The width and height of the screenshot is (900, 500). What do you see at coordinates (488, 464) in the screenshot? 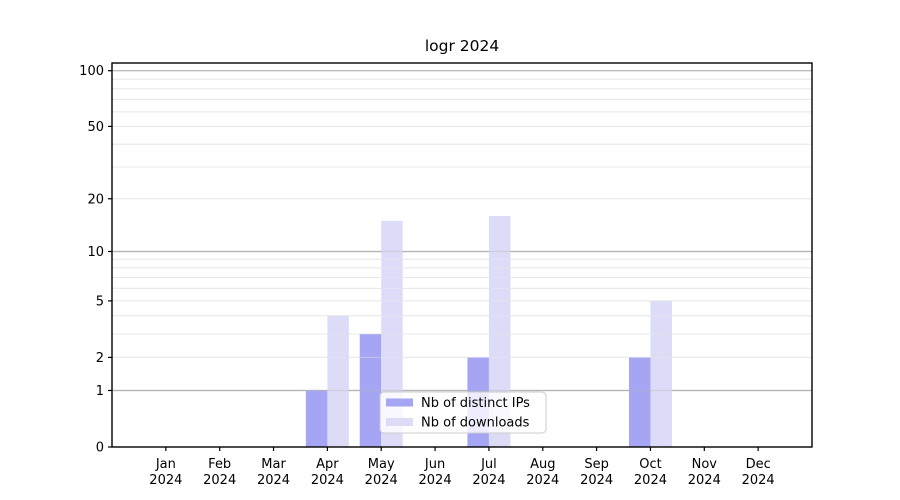
I see `x-tick-label-month: Jul` at bounding box center [488, 464].